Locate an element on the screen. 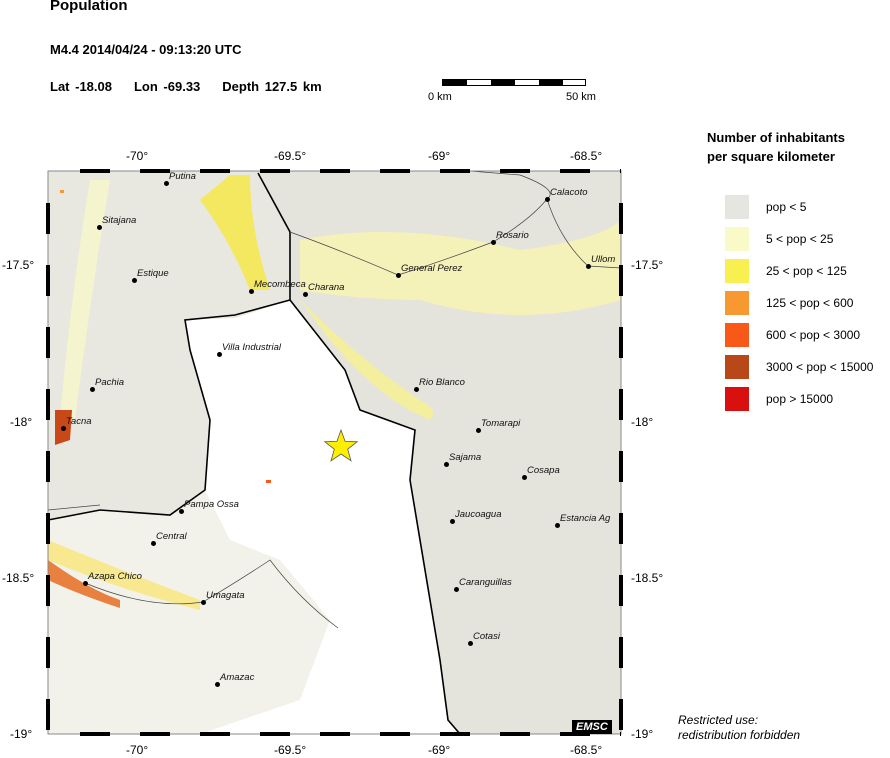 The image size is (890, 758). city-label: Azapa Chico is located at coordinates (115, 576).